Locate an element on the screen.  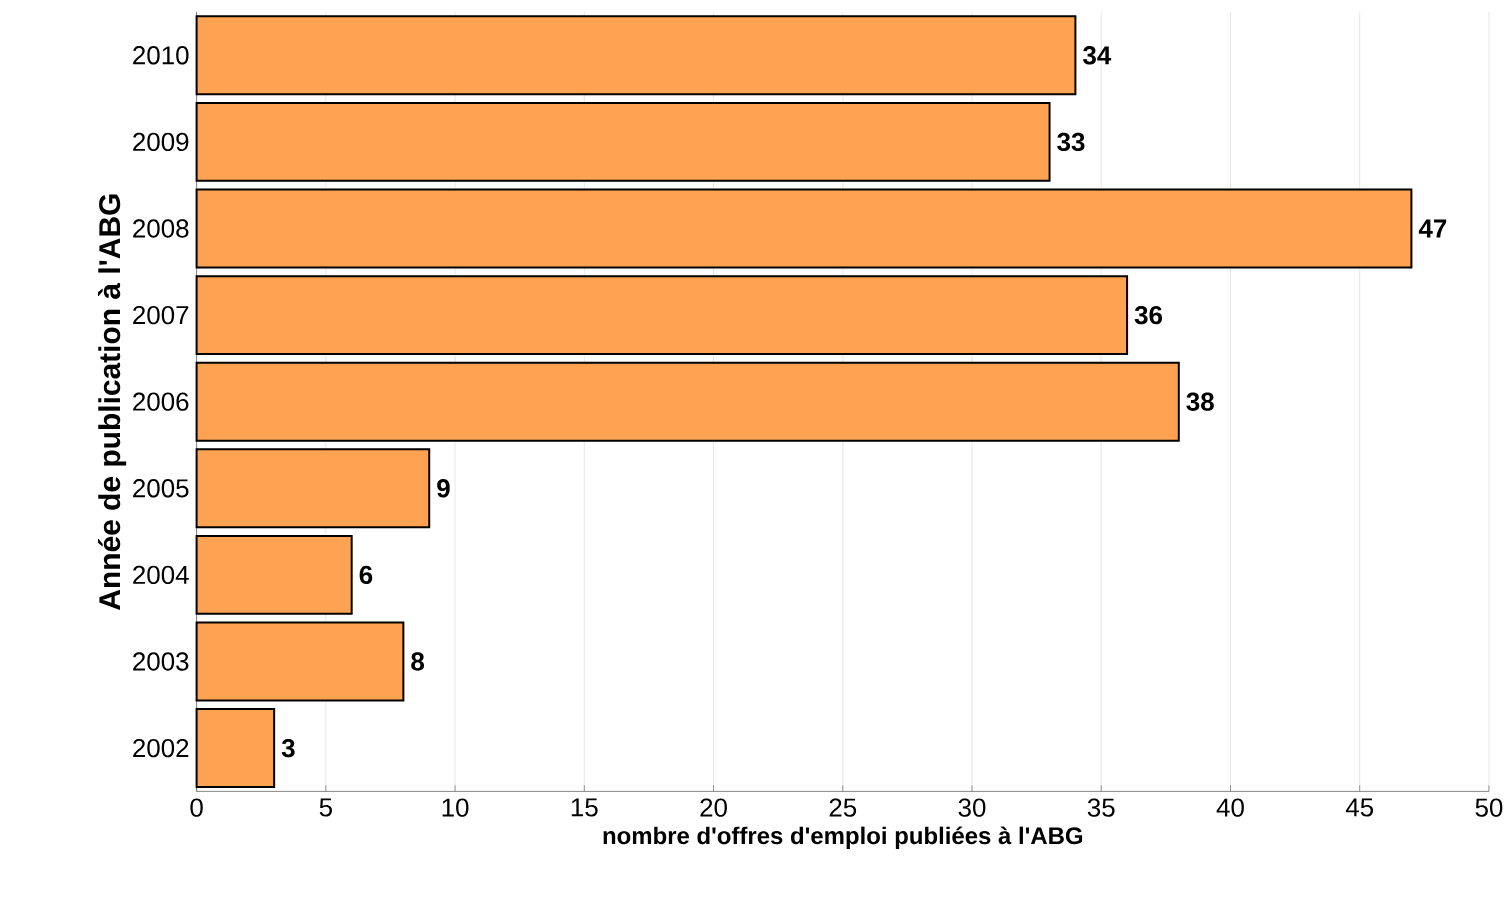
data-label: 38 is located at coordinates (1200, 401).